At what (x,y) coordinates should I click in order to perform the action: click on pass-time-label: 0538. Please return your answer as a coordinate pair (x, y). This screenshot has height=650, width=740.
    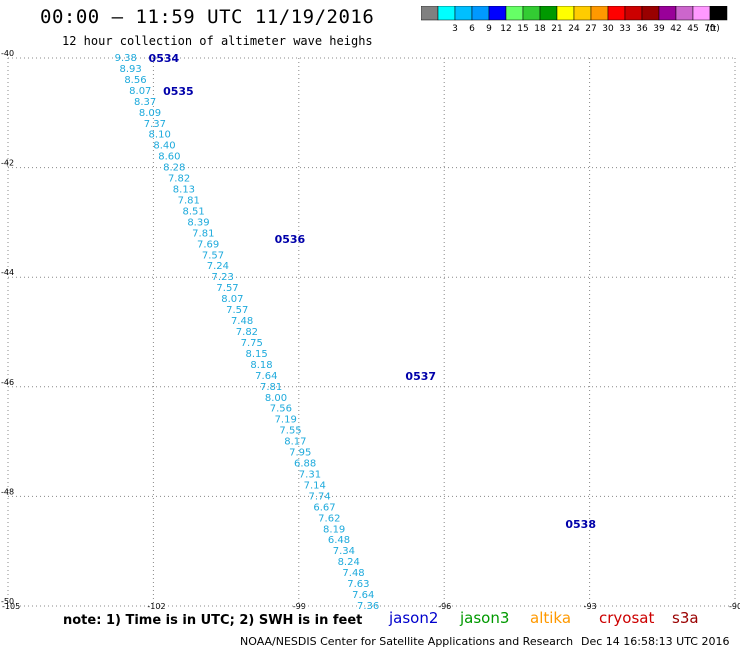
    Looking at the image, I should click on (580, 524).